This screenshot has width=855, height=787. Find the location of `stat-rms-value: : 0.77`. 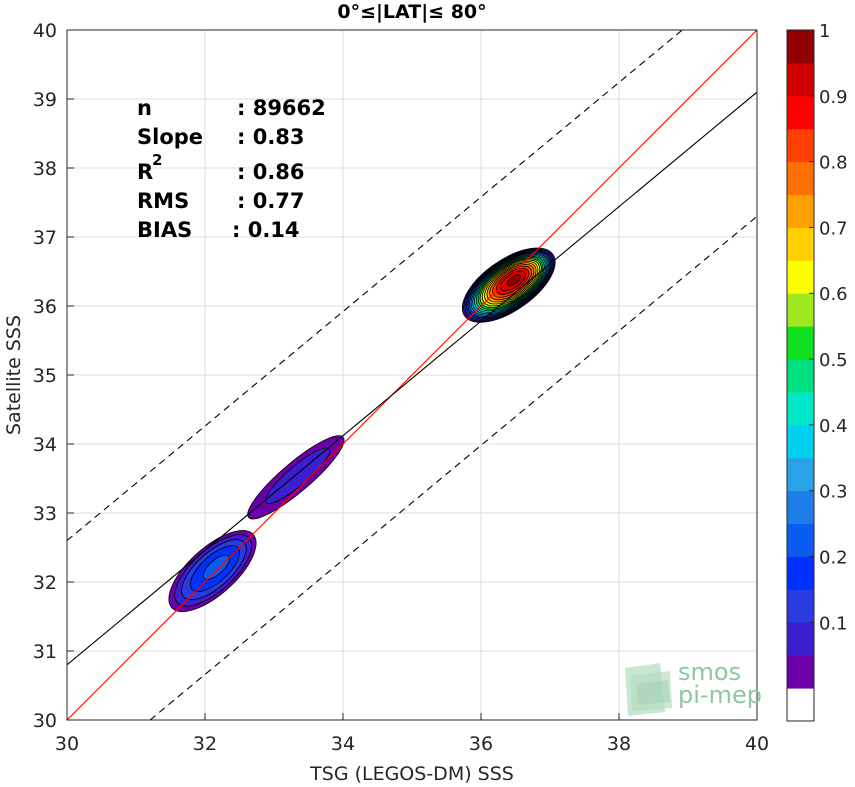

stat-rms-value: : 0.77 is located at coordinates (271, 201).